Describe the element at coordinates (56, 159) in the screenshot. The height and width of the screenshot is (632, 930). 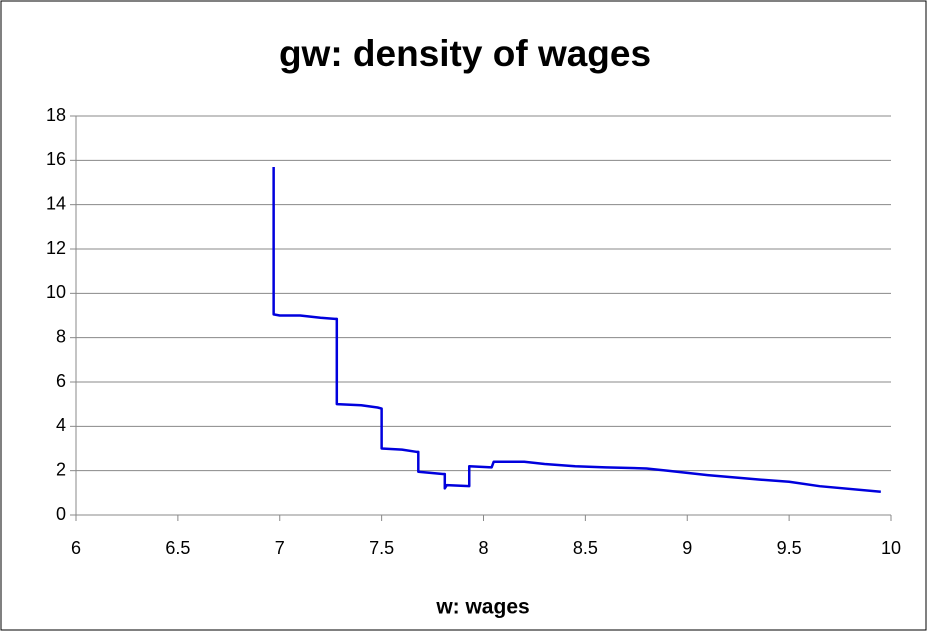
I see `y-tick-label: 16` at that location.